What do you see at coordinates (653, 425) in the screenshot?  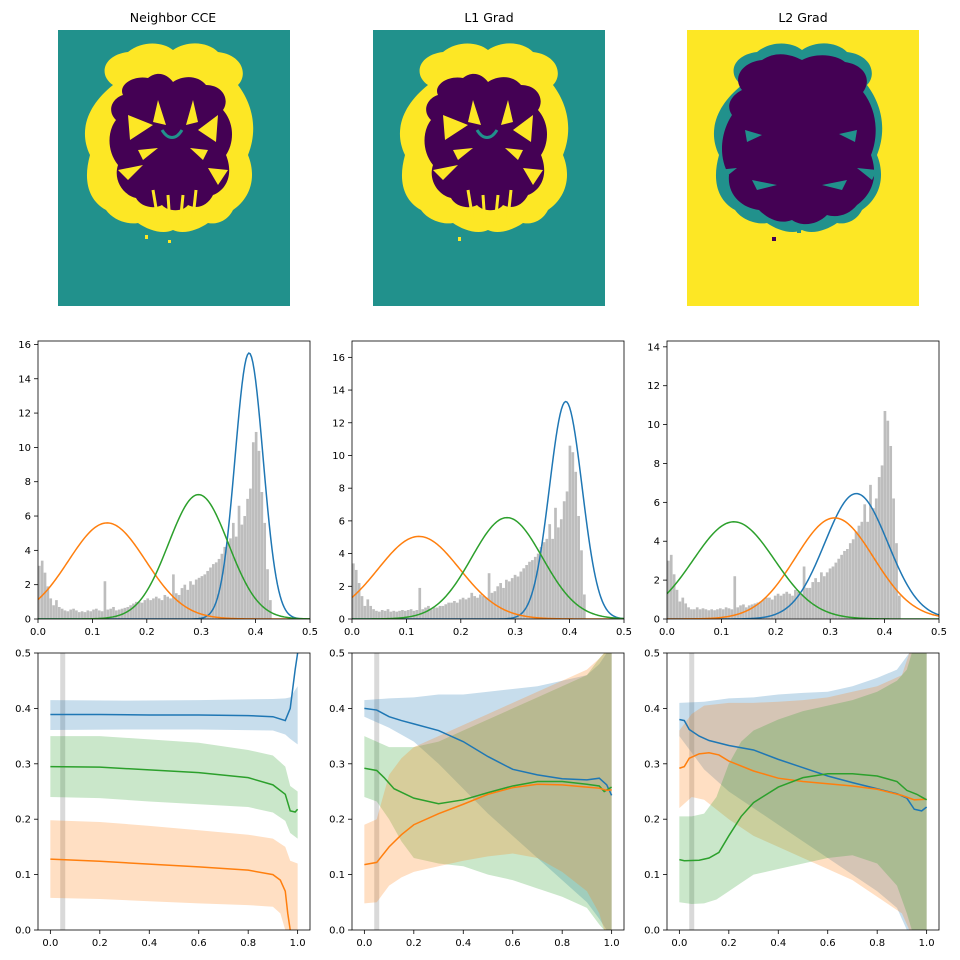 I see `y-tick-label: 10` at bounding box center [653, 425].